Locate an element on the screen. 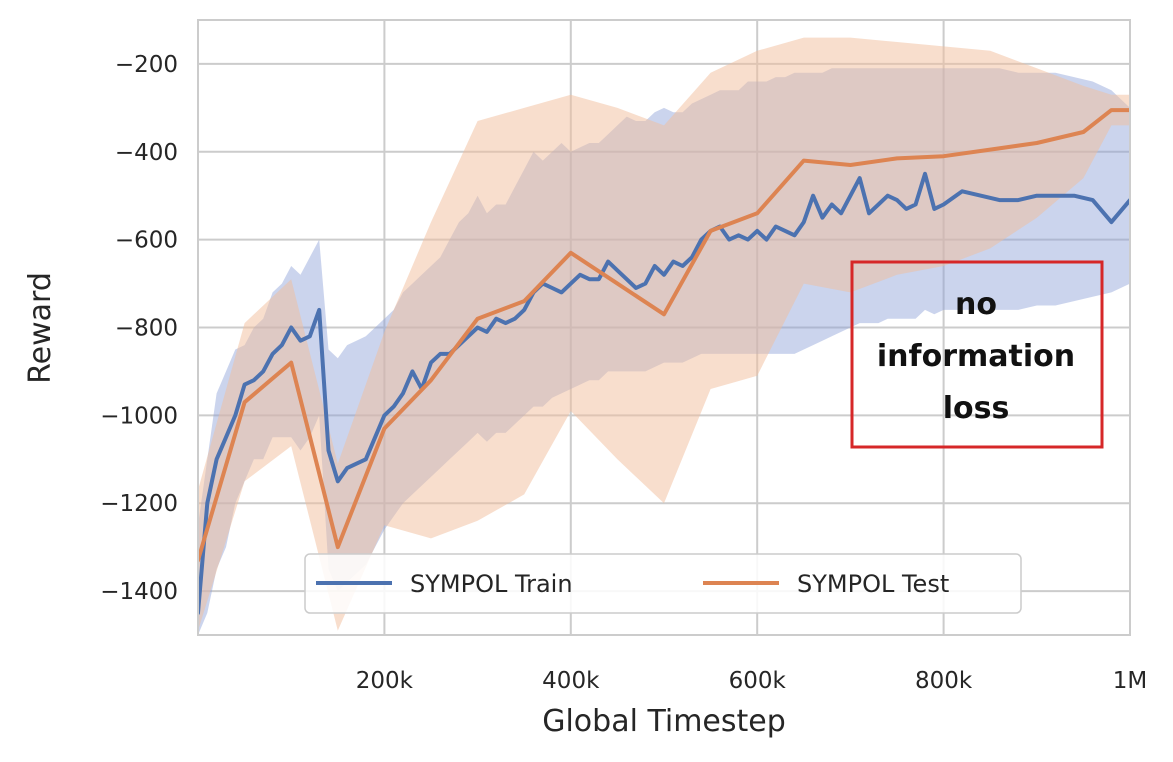 The width and height of the screenshot is (1173, 762). x-tick-labels: 200k 400k 600k 800k 1M is located at coordinates (751, 681).